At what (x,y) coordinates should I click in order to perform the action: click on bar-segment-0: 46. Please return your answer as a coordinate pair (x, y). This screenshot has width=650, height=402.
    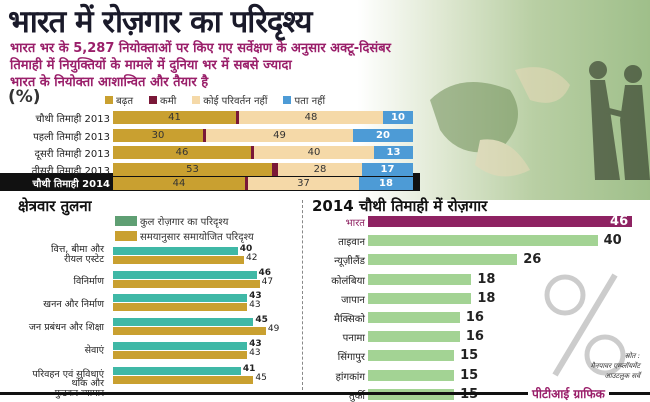
    Looking at the image, I should click on (182, 152).